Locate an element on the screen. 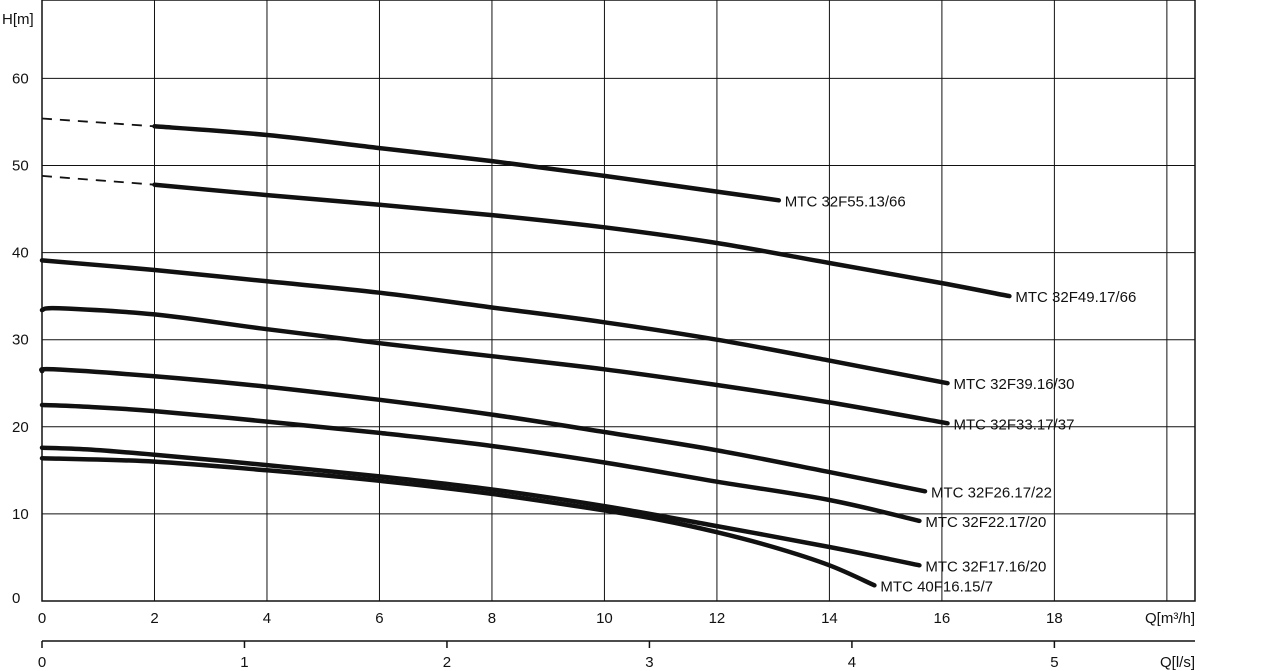  y-tick-label: 60 is located at coordinates (20, 78).